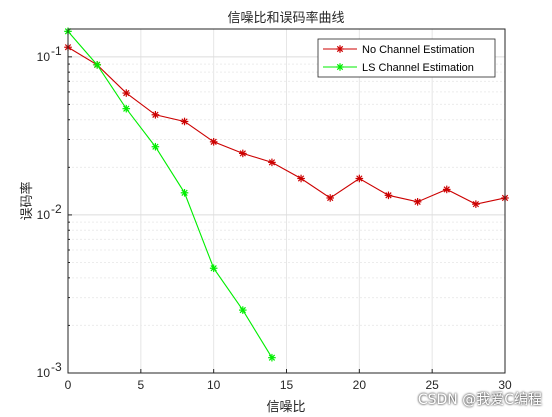 The image size is (552, 417). Describe the element at coordinates (505, 385) in the screenshot. I see `x-tick-label: 30` at that location.